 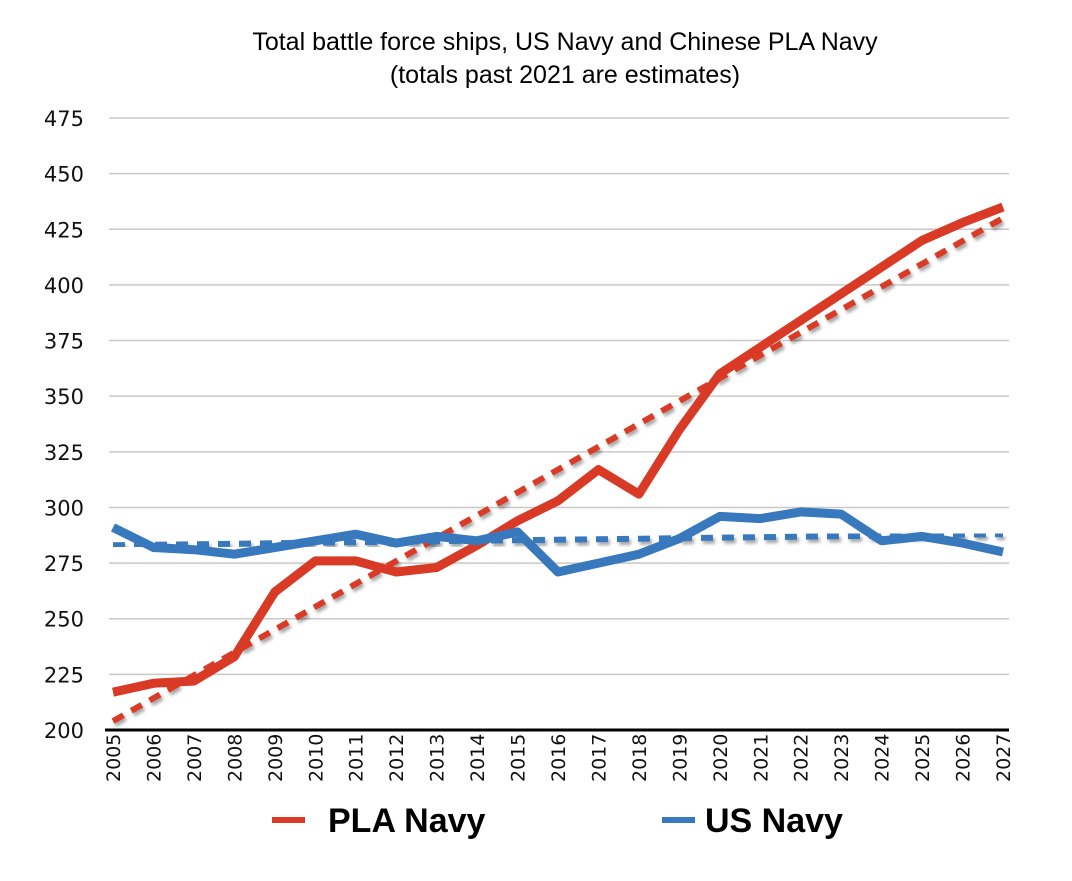 I want to click on x-tick-label: 2023, so click(x=842, y=758).